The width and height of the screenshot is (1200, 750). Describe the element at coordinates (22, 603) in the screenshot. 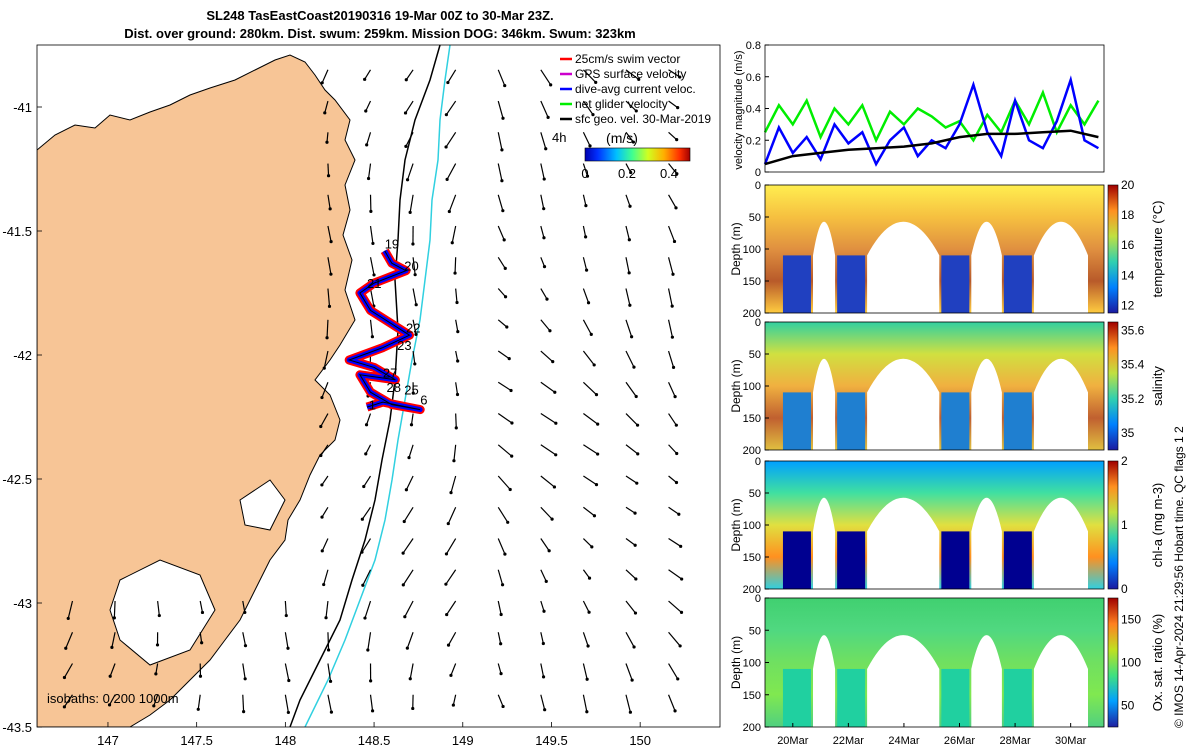

I see `map-y-tick-label: -43` at that location.